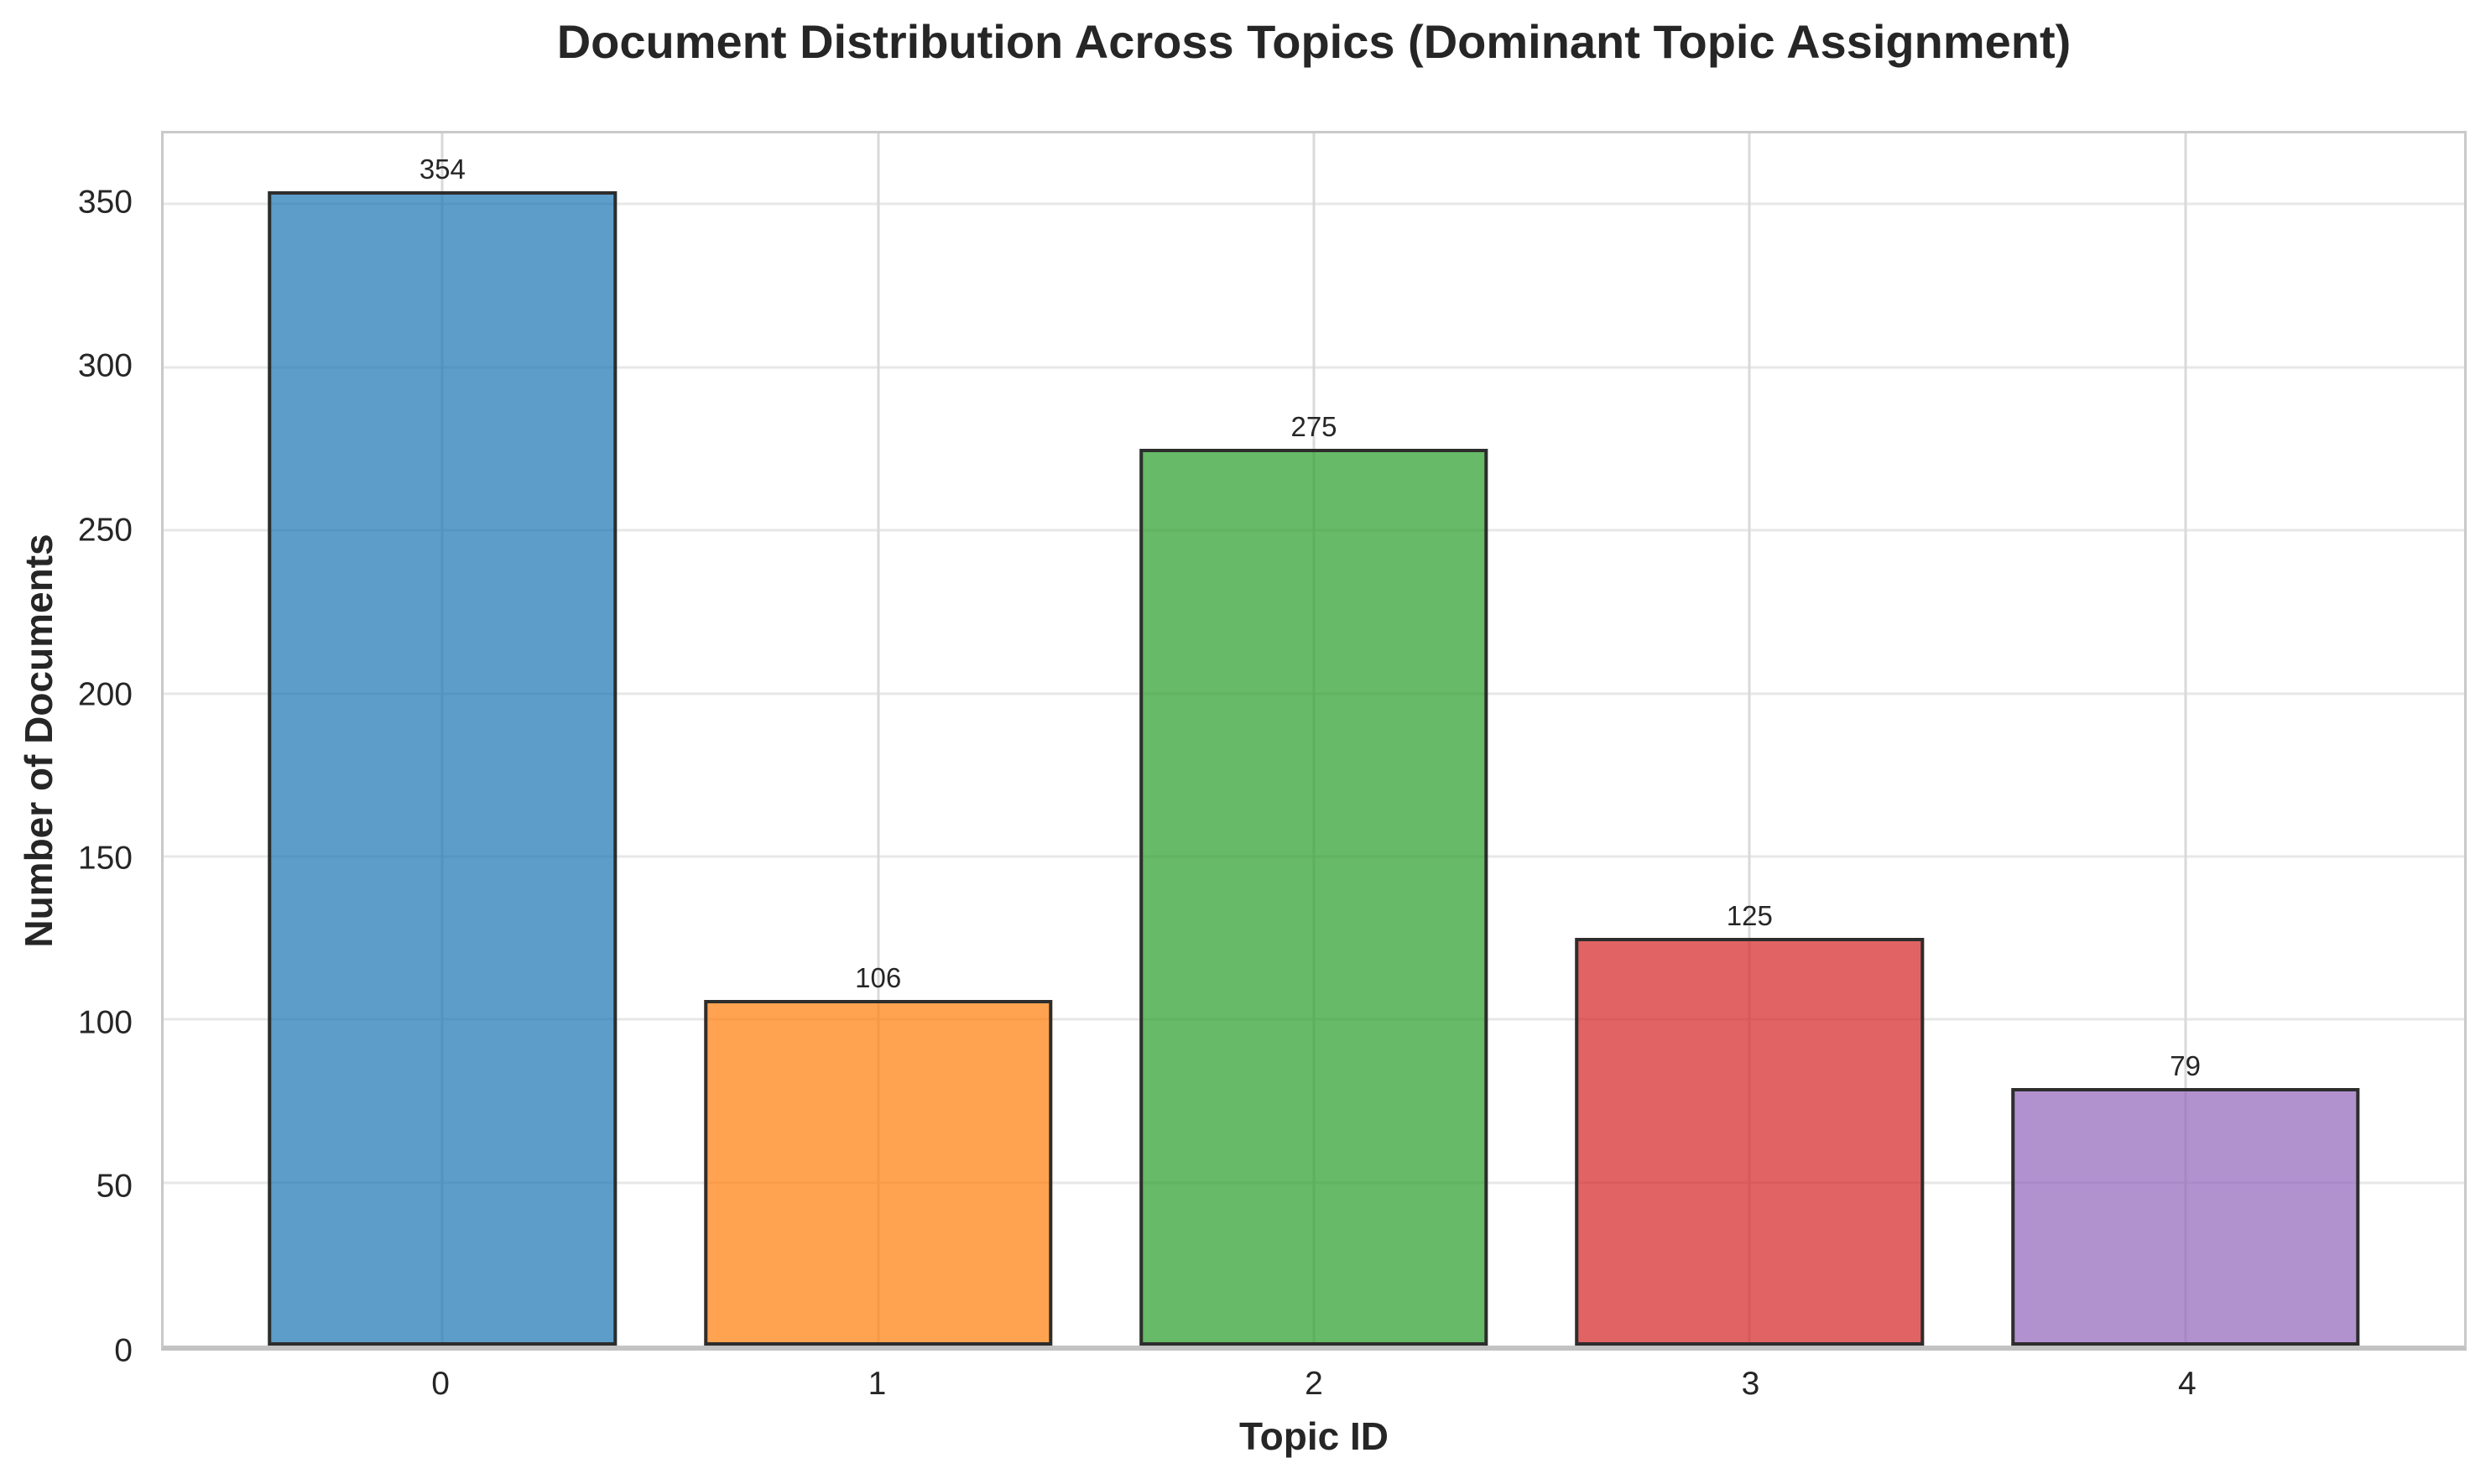 Image resolution: width=2491 pixels, height=1484 pixels. Describe the element at coordinates (1313, 426) in the screenshot. I see `bar-value-label: 275` at that location.